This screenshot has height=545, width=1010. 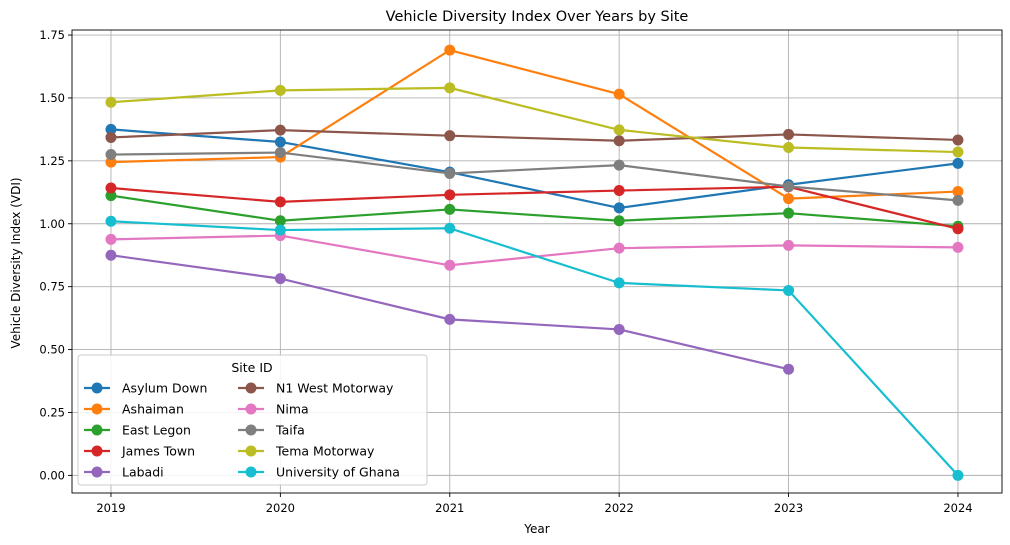 What do you see at coordinates (55, 255) in the screenshot?
I see `y-axis-ticks: 0.00 0.25 0.50 0.75 1.00 1.25 1.50 1.75` at bounding box center [55, 255].